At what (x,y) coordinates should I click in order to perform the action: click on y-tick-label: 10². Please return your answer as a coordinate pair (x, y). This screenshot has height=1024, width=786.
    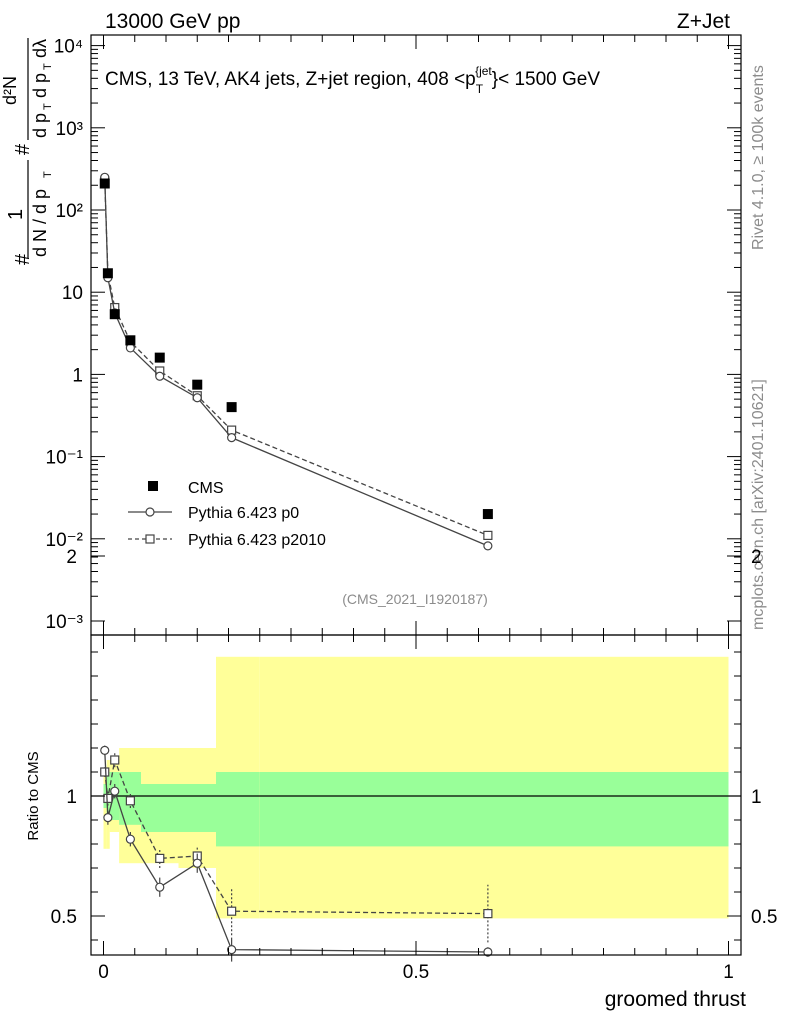
    Looking at the image, I should click on (69, 211).